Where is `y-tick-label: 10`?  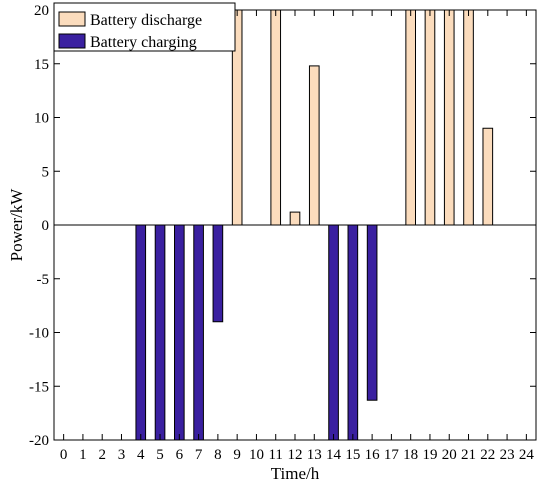 y-tick-label: 10 is located at coordinates (41, 119).